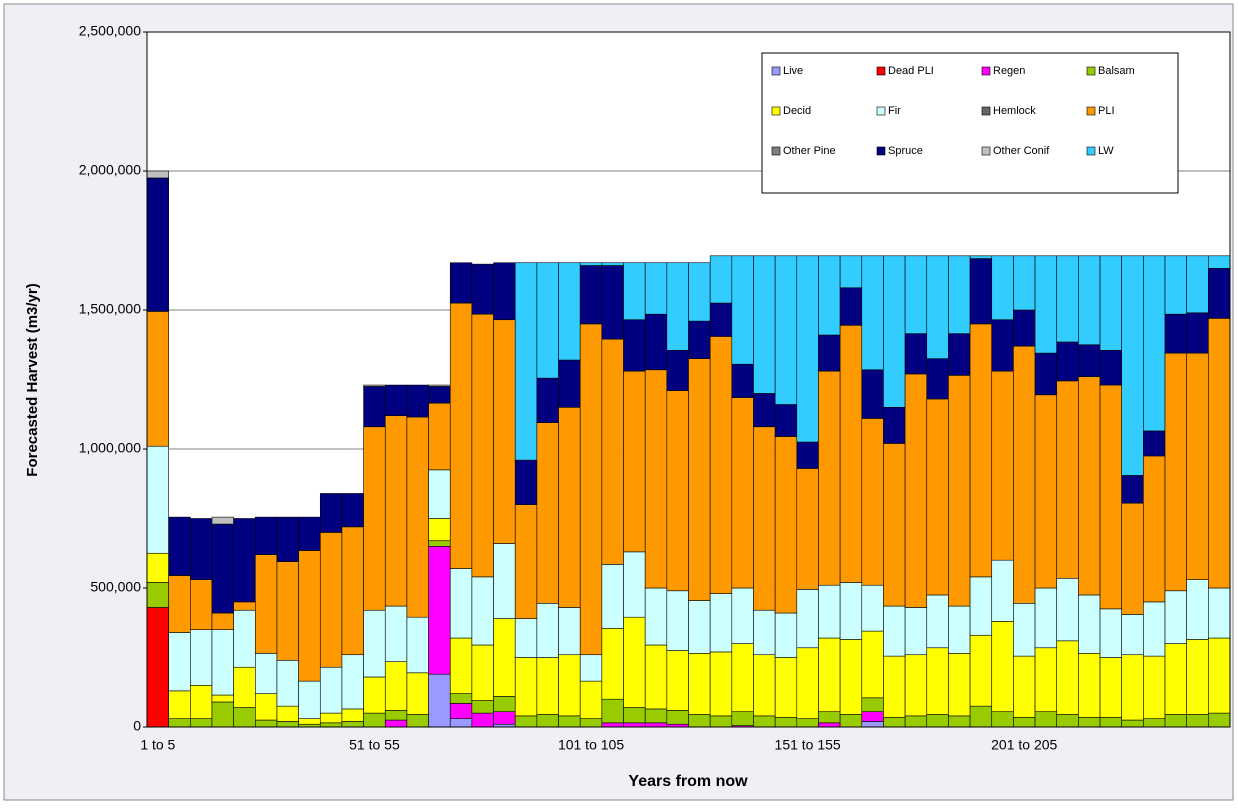 The height and width of the screenshot is (810, 1238). What do you see at coordinates (137, 726) in the screenshot?
I see `y-tick-label: 0` at bounding box center [137, 726].